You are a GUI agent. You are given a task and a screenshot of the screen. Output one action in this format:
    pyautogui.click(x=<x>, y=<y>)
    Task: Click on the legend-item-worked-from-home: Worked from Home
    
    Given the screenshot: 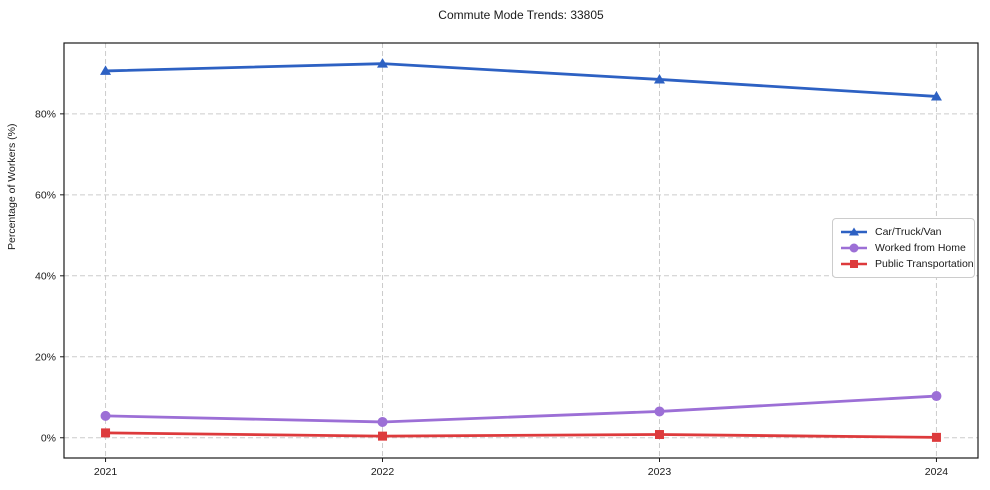 What is the action you would take?
    pyautogui.click(x=903, y=248)
    